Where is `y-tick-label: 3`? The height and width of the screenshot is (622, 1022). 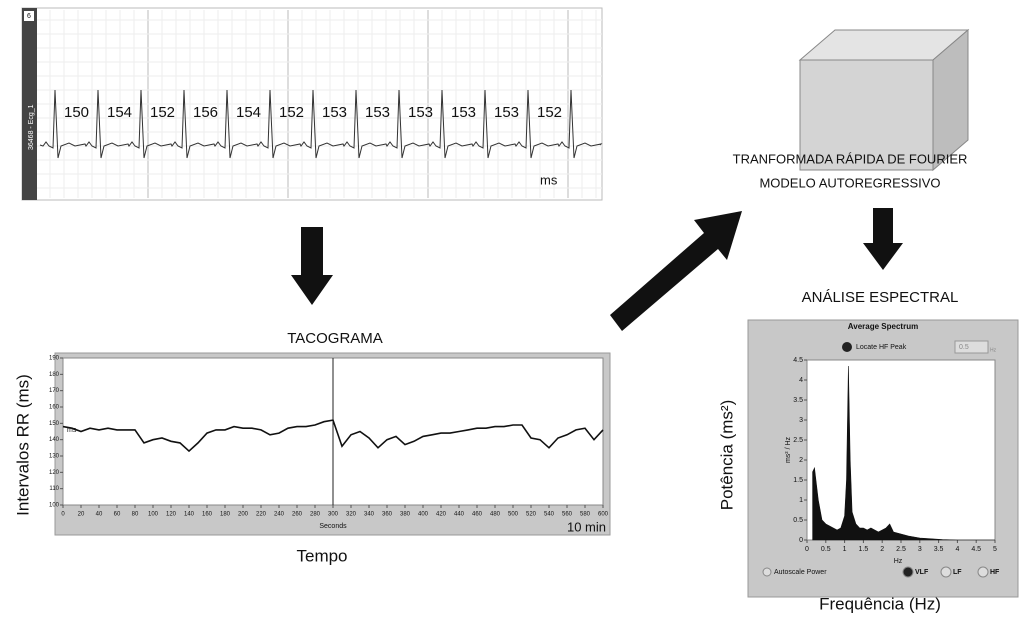 y-tick-label: 3 is located at coordinates (801, 420).